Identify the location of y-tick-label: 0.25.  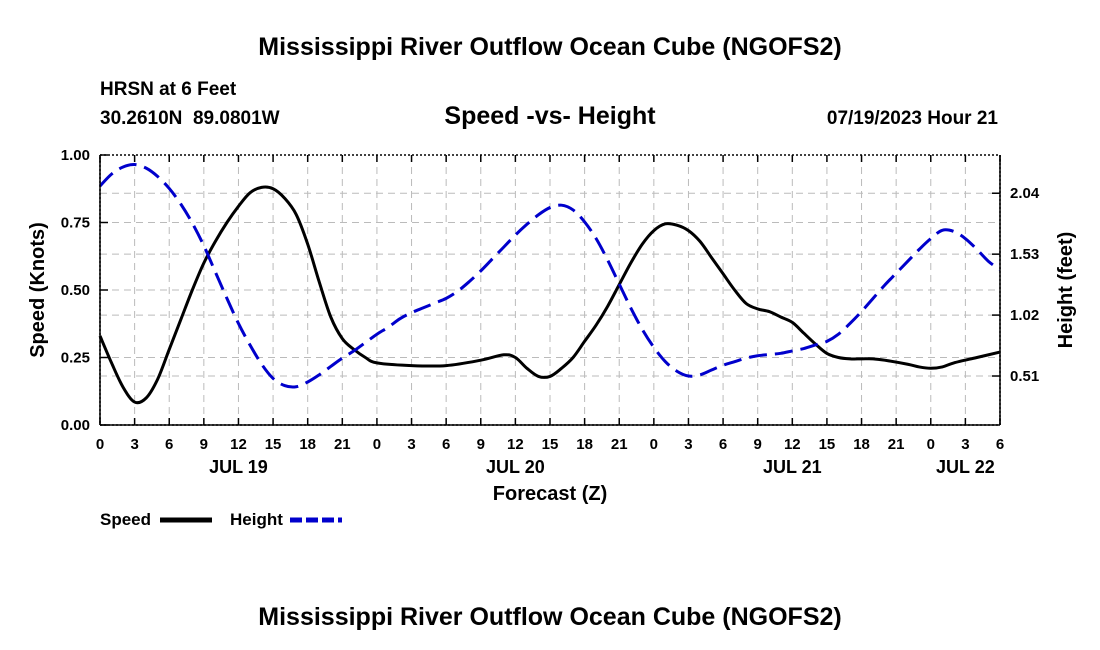
(75, 358).